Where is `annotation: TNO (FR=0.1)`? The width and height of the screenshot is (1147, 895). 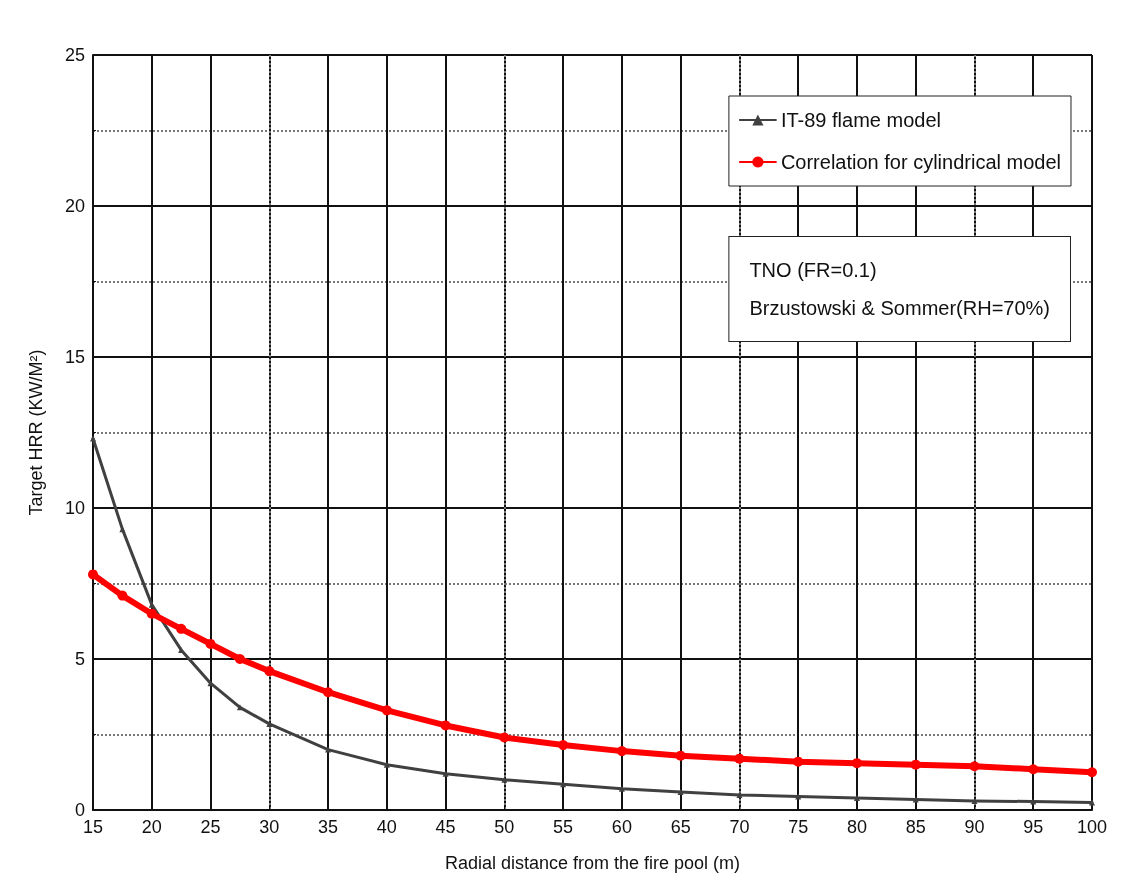 annotation: TNO (FR=0.1) is located at coordinates (813, 270).